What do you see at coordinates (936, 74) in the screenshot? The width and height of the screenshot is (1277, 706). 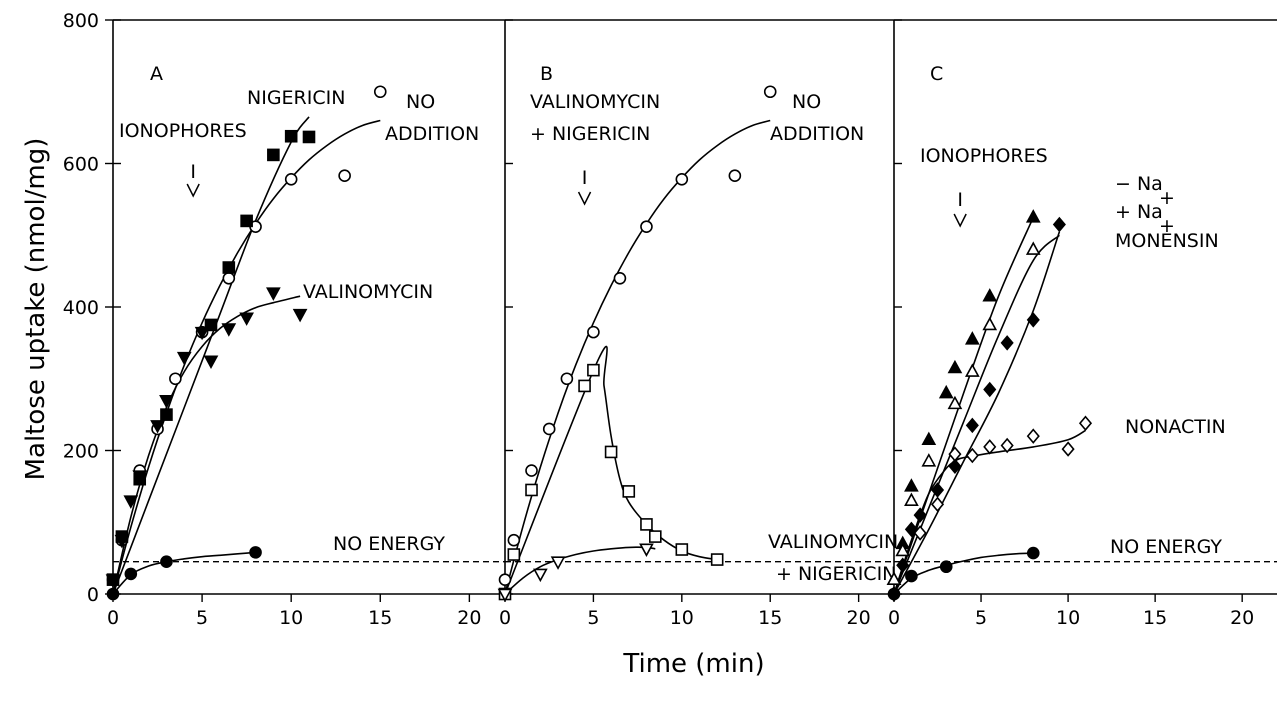 I see `panel-c-letter: C` at bounding box center [936, 74].